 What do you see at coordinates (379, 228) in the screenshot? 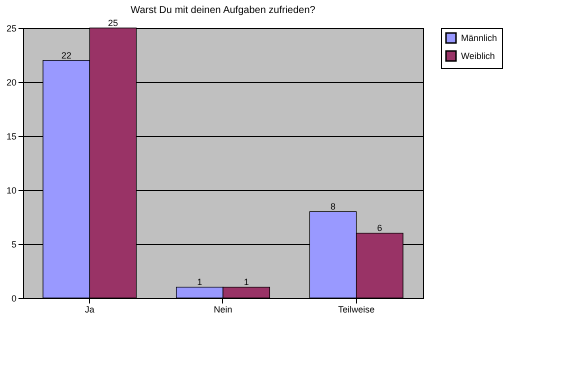
I see `data-label: 6` at bounding box center [379, 228].